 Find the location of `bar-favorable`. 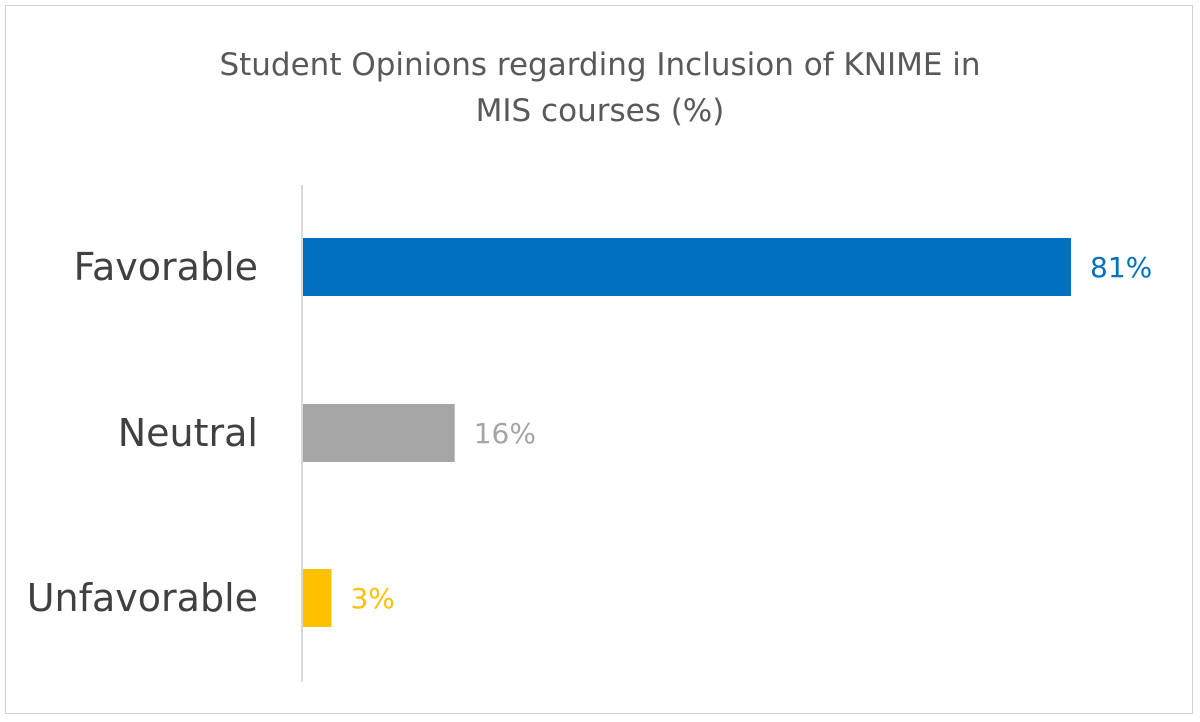

bar-favorable is located at coordinates (687, 267).